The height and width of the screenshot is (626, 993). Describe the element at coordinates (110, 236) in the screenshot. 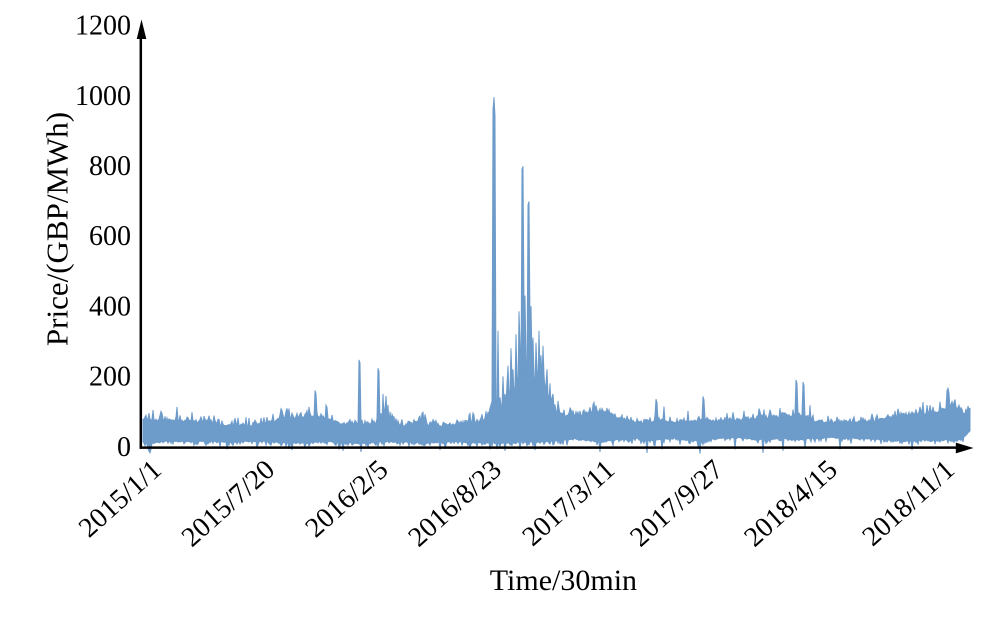

I see `svg-text: 600` at that location.